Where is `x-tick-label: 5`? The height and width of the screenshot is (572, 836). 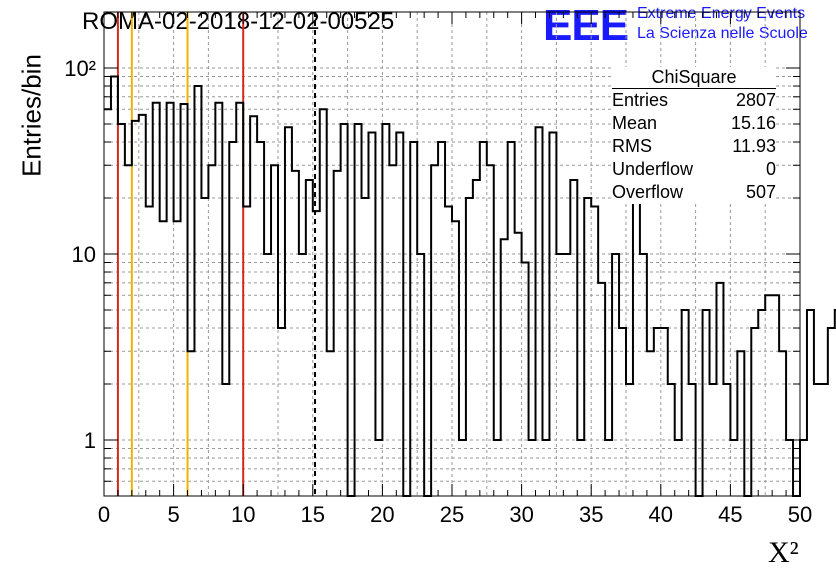
x-tick-label: 5 is located at coordinates (173, 514).